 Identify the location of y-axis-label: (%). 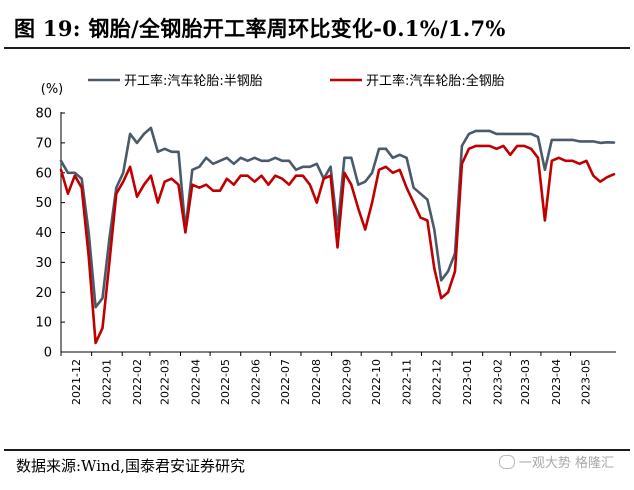
(52, 89).